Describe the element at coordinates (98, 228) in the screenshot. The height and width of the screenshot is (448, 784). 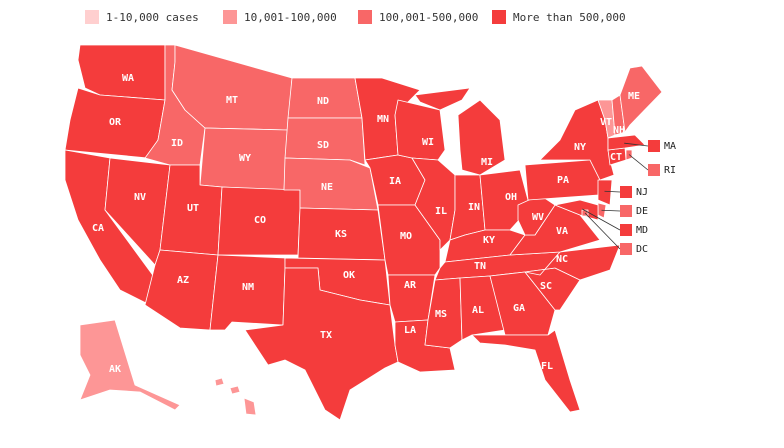
I see `state-label: CA` at that location.